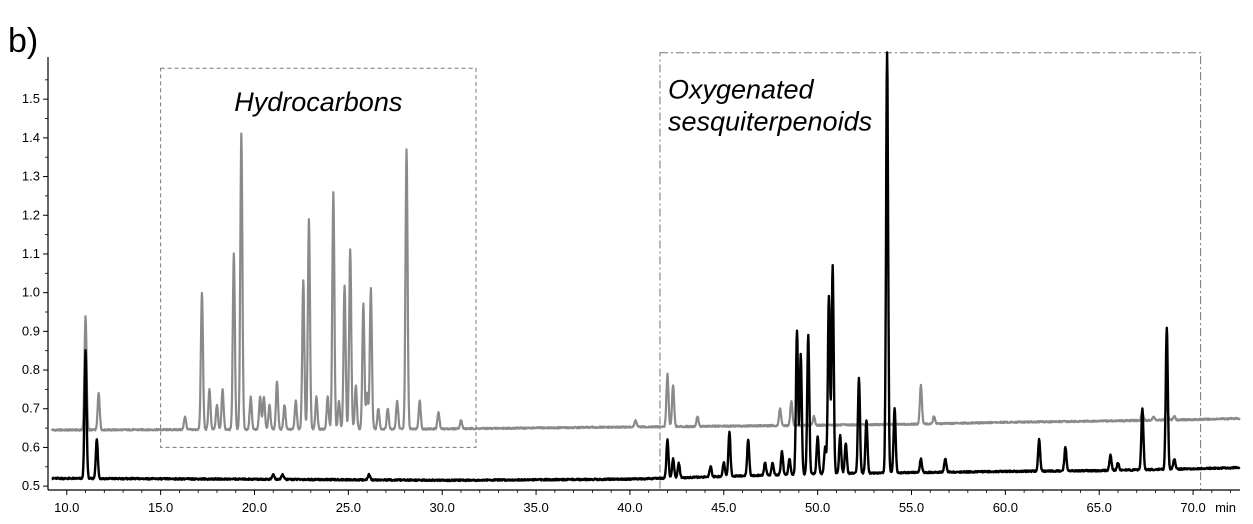 The image size is (1253, 524). Describe the element at coordinates (31, 446) in the screenshot. I see `y-tick-label: 0.6` at that location.